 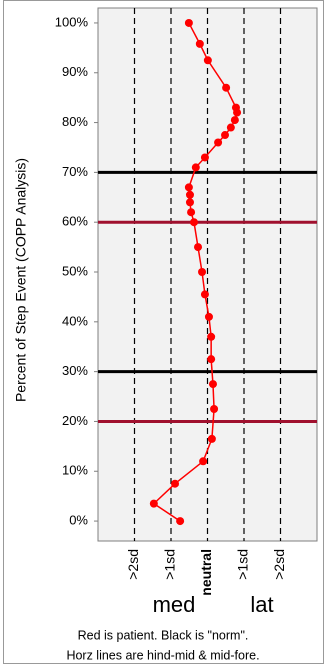 I want to click on axis-annotation: med, so click(x=174, y=604).